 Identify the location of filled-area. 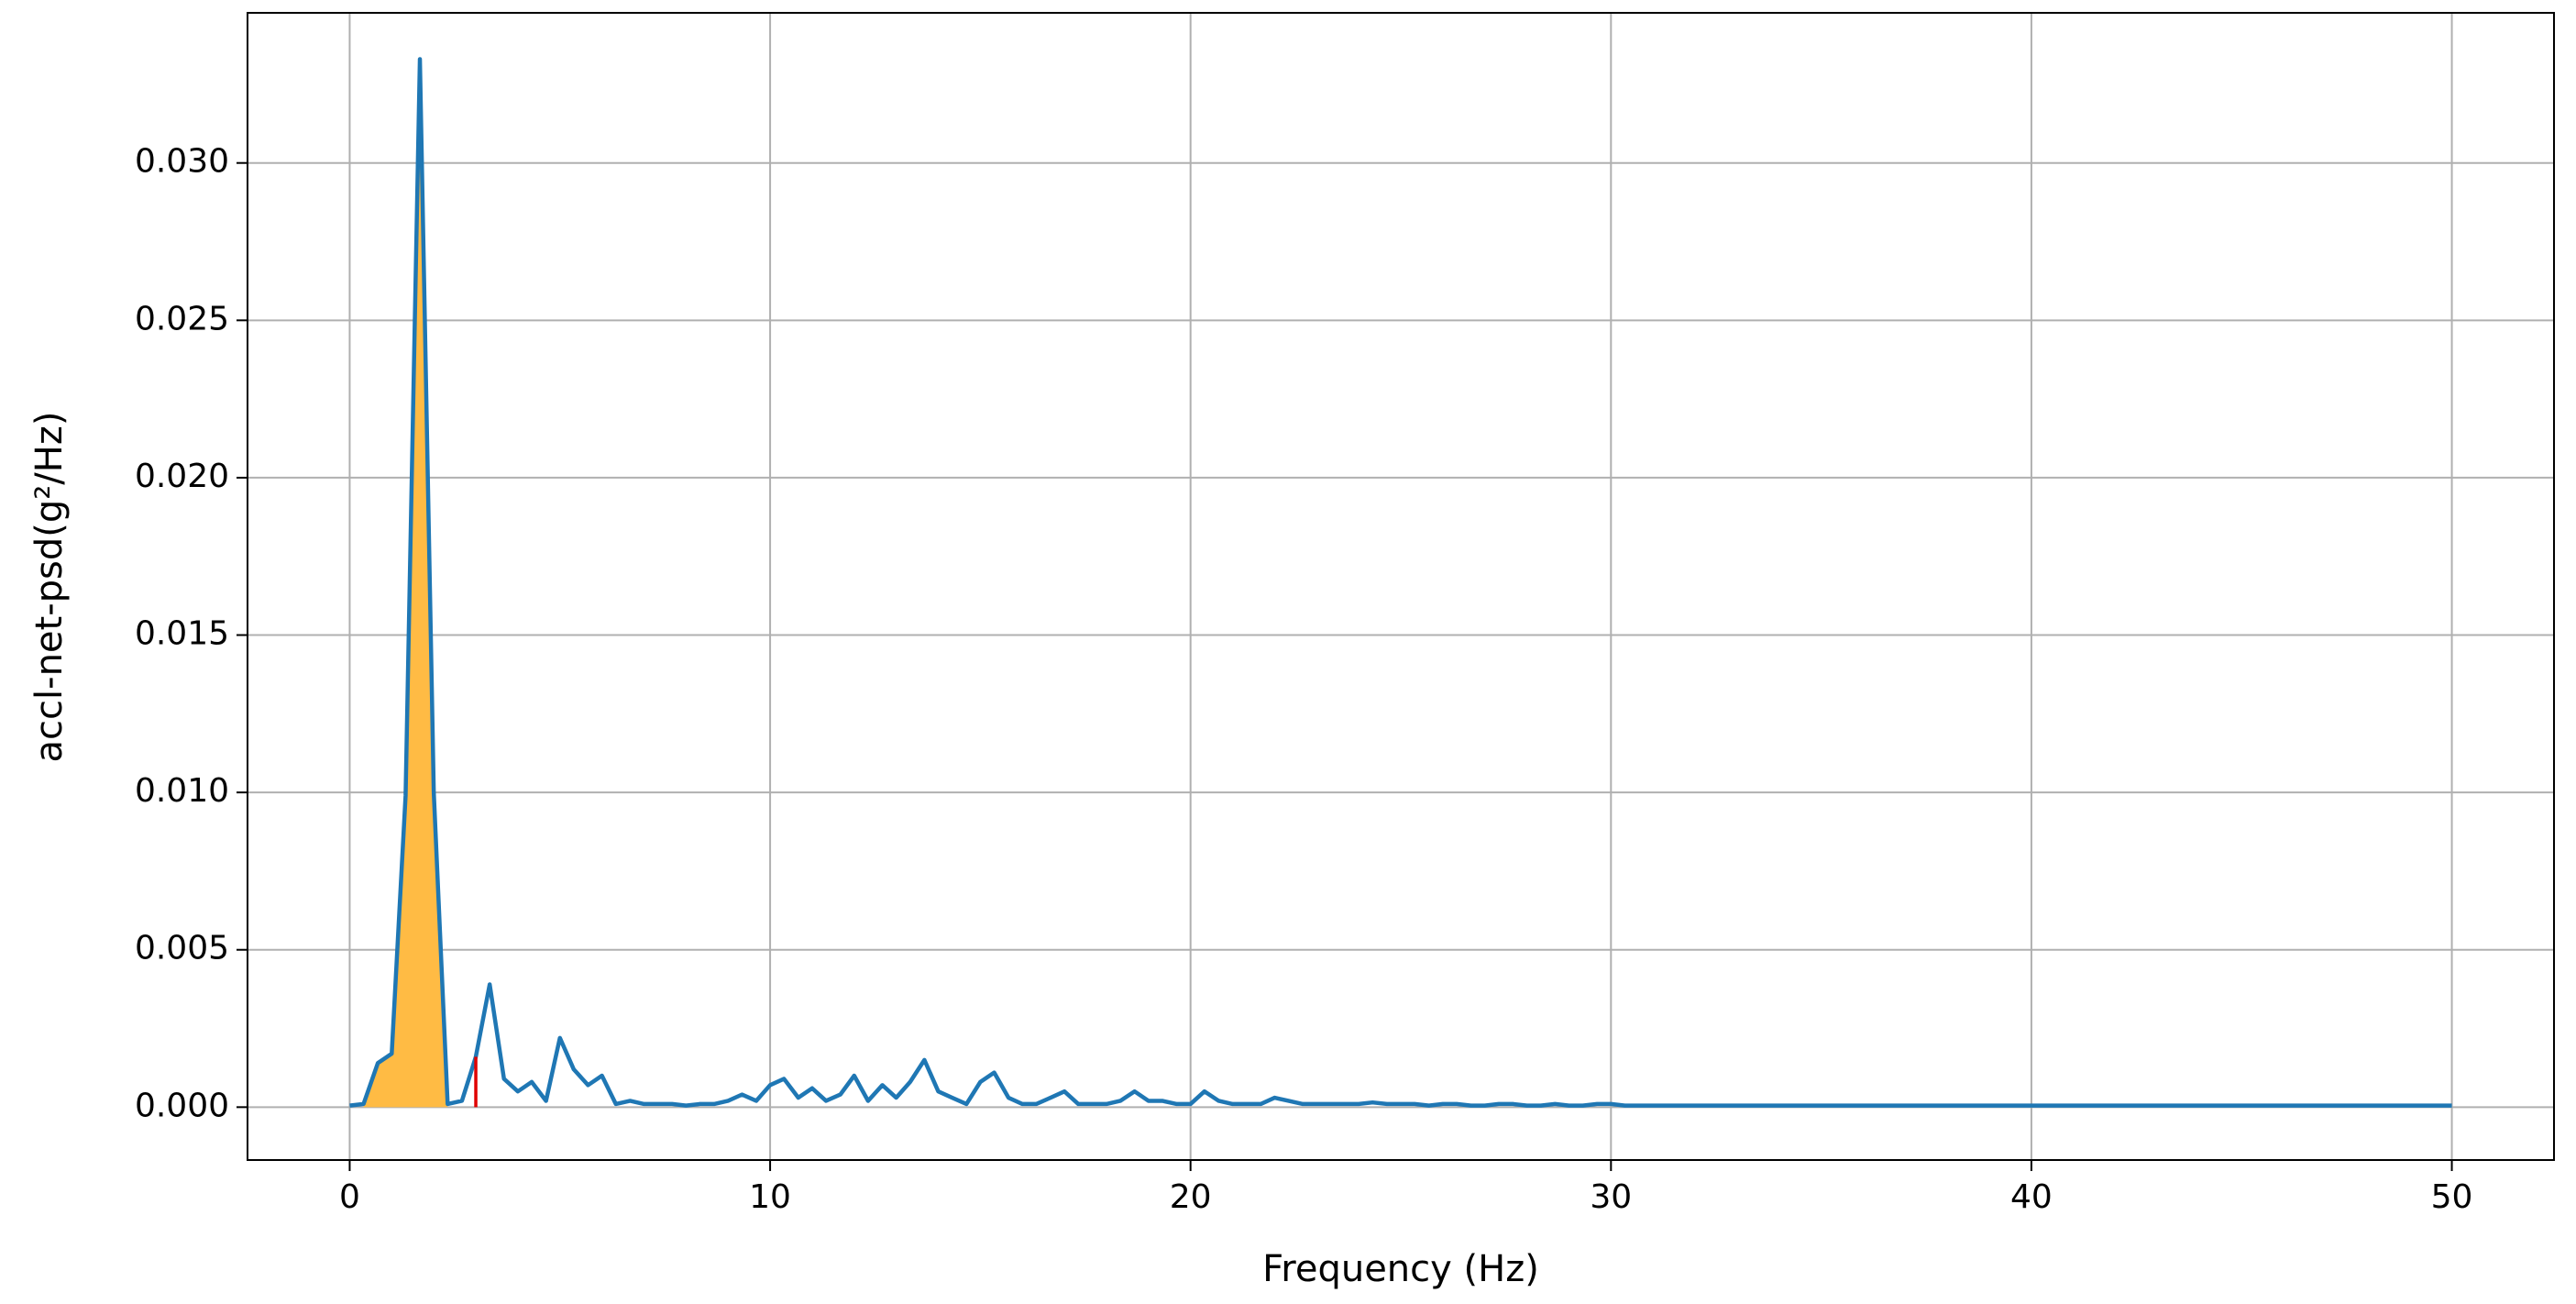
(405, 583).